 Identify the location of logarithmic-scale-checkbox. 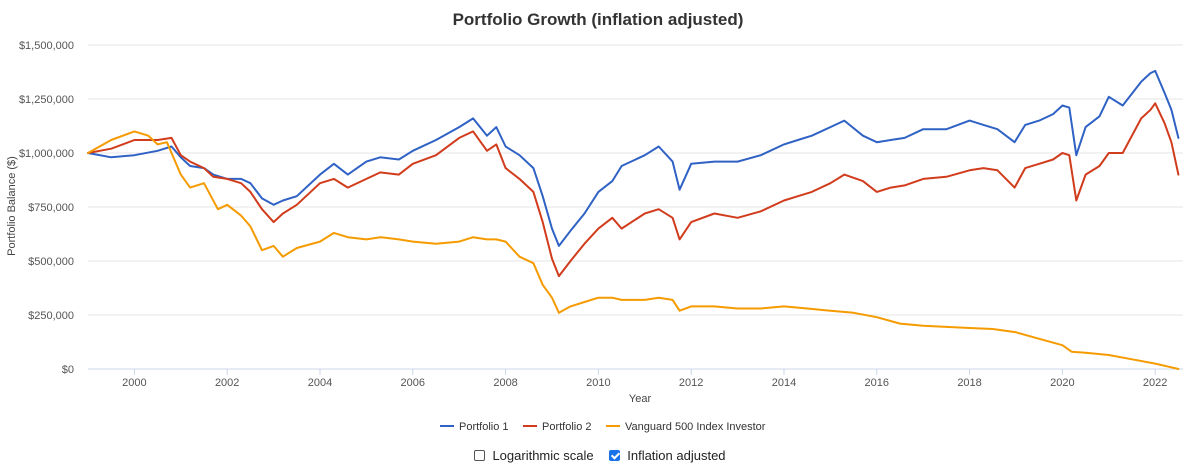
(480, 455).